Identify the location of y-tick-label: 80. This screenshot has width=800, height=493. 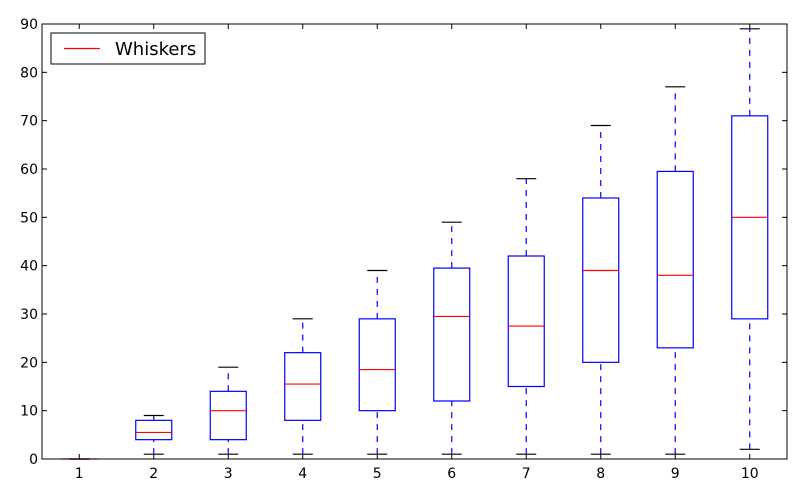
(29, 73).